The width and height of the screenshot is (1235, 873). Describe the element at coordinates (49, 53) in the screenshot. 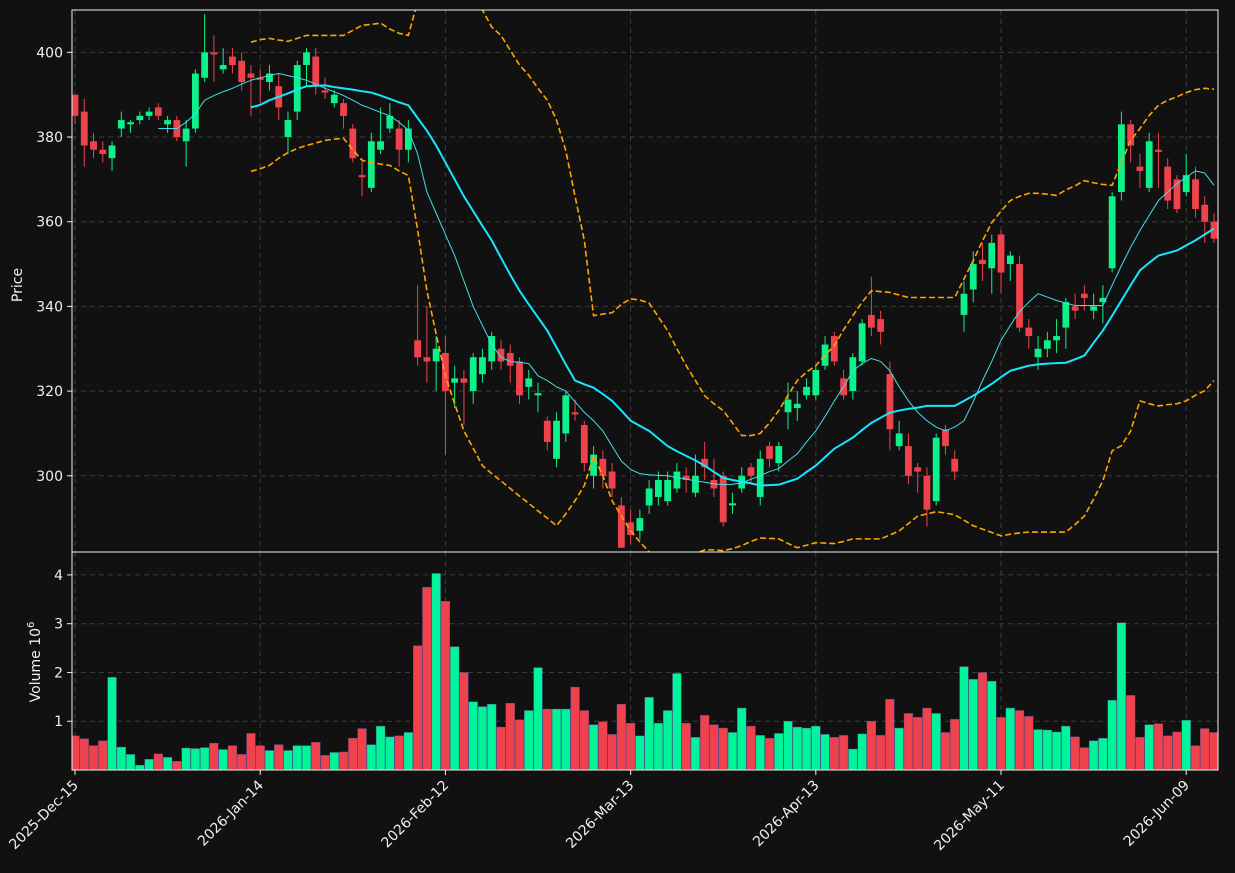

I see `y-tick-label: 400` at that location.